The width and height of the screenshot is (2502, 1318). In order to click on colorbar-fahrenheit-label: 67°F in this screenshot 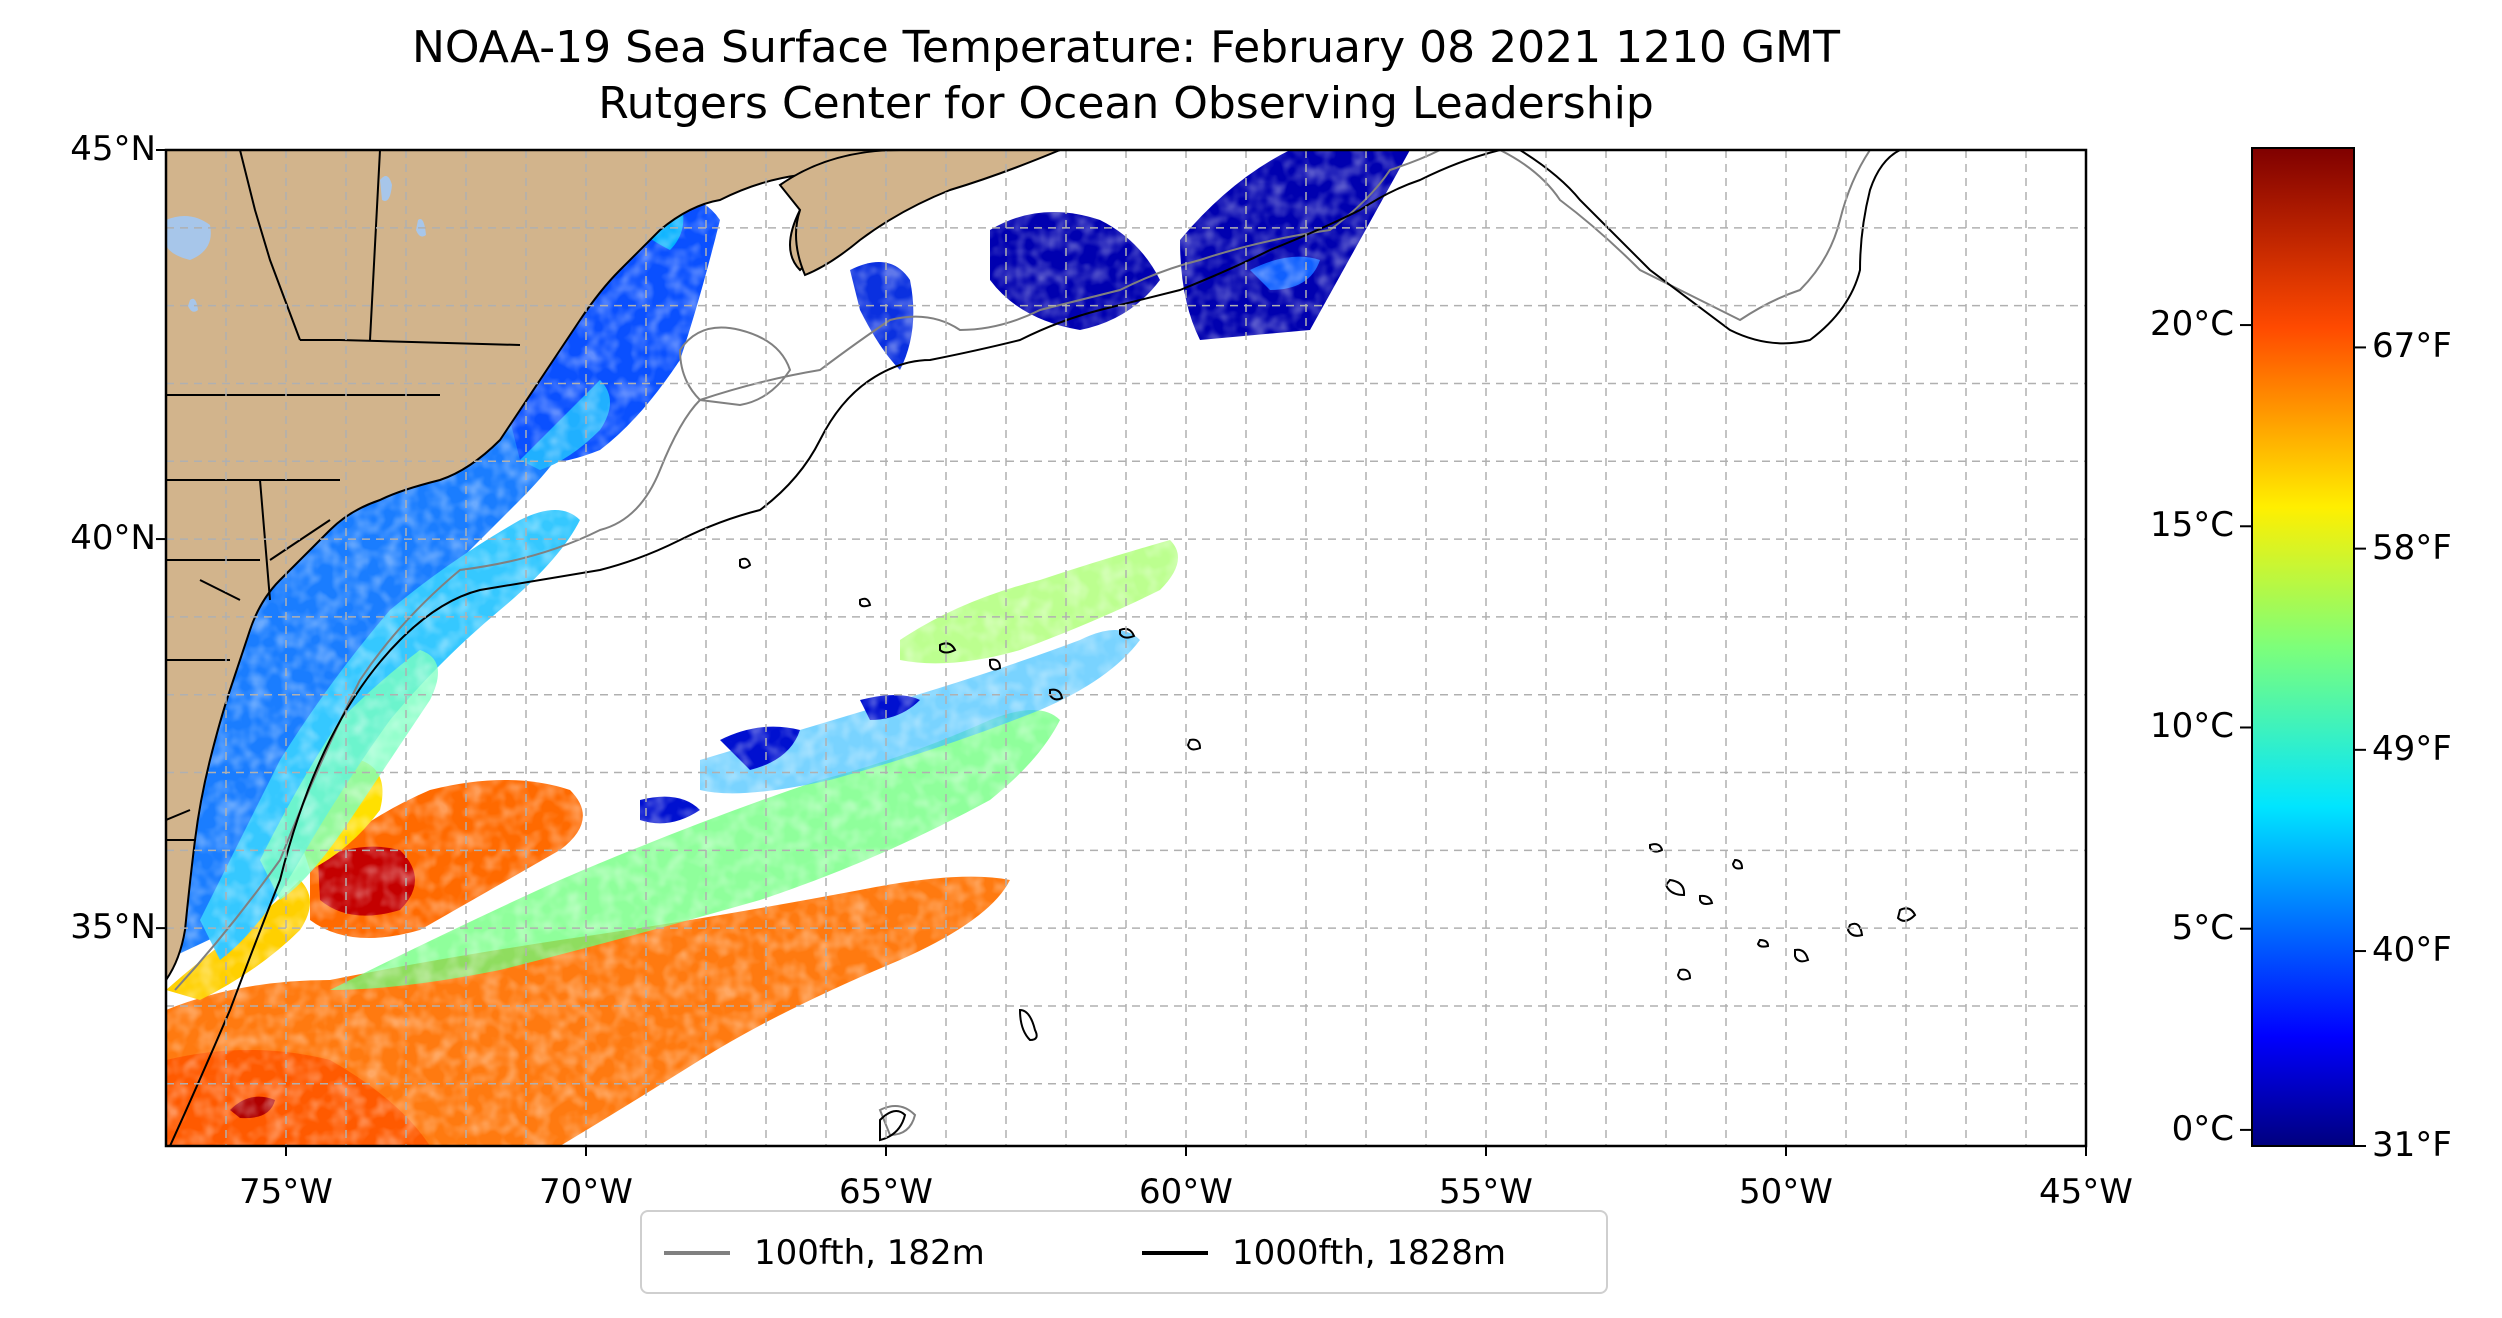, I will do `click(2412, 346)`.